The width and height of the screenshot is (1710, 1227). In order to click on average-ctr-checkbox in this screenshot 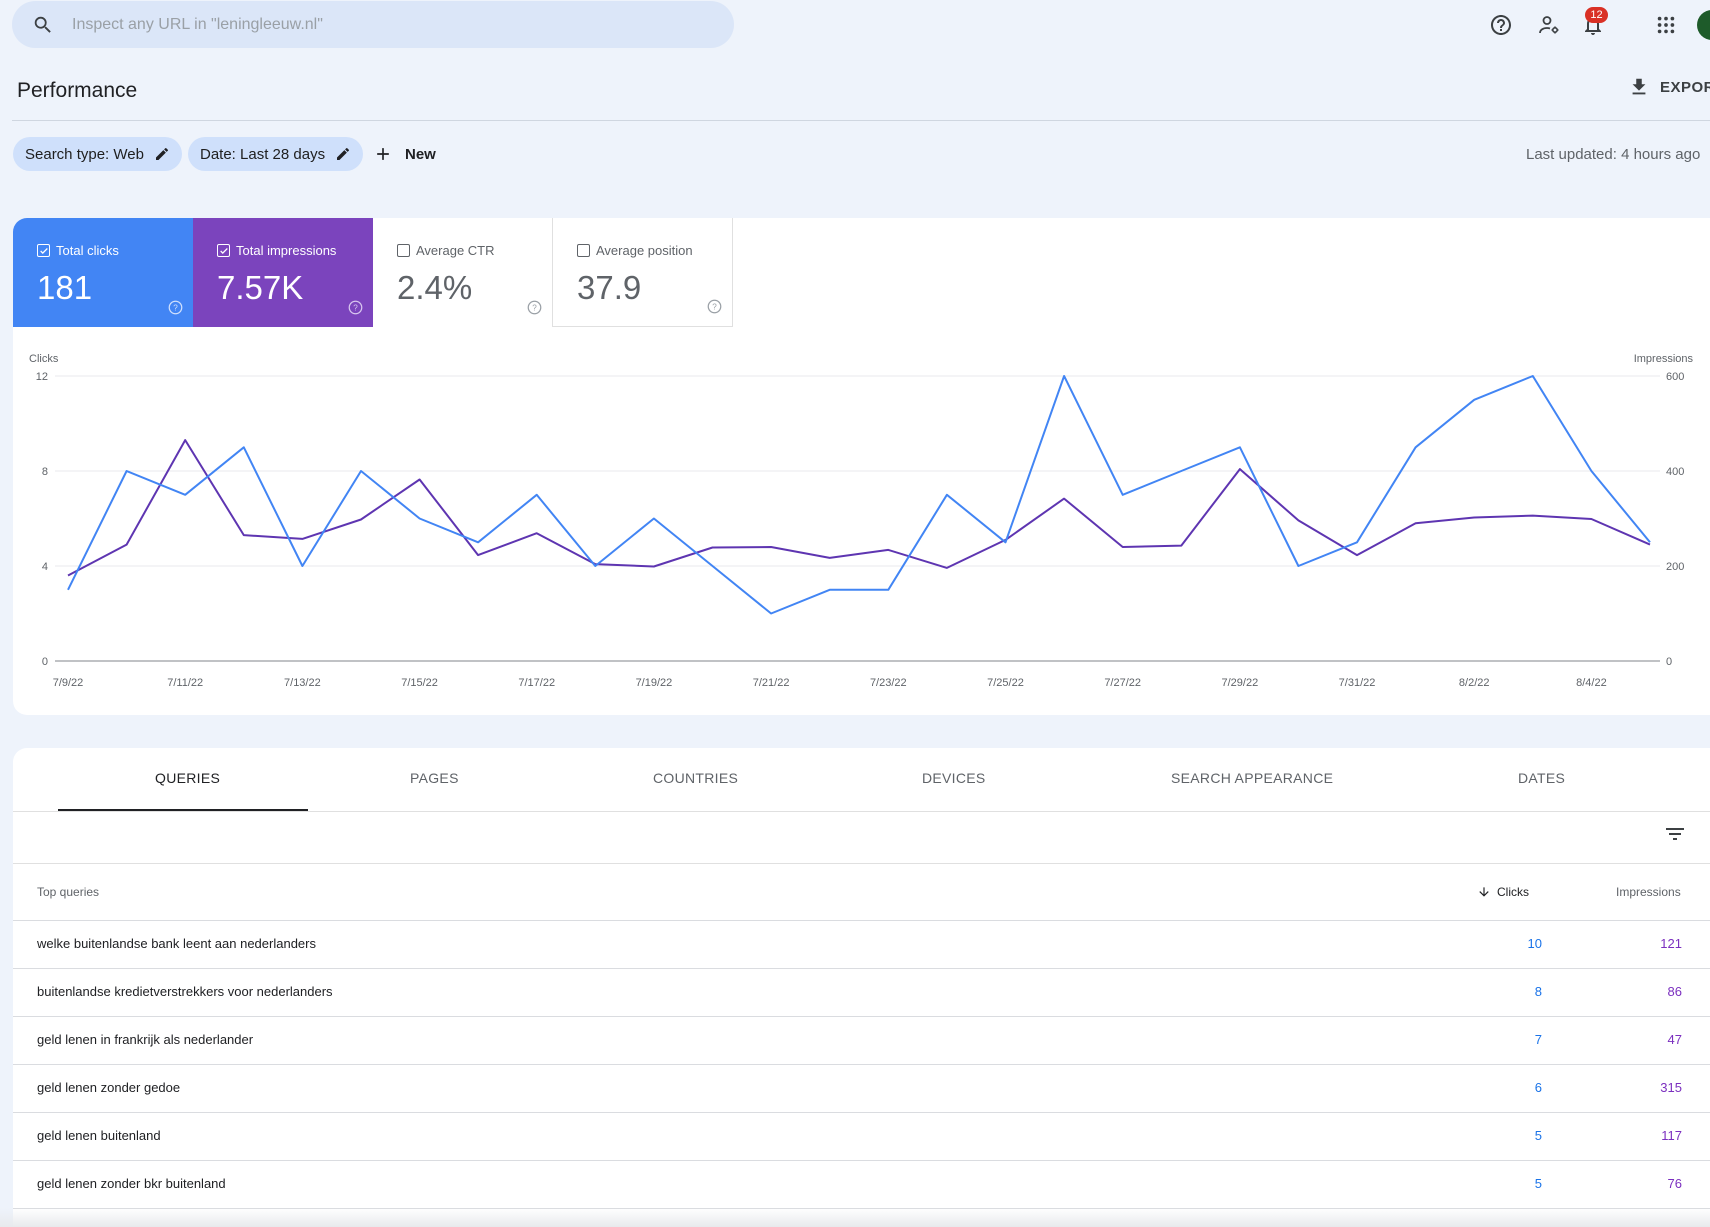, I will do `click(403, 250)`.